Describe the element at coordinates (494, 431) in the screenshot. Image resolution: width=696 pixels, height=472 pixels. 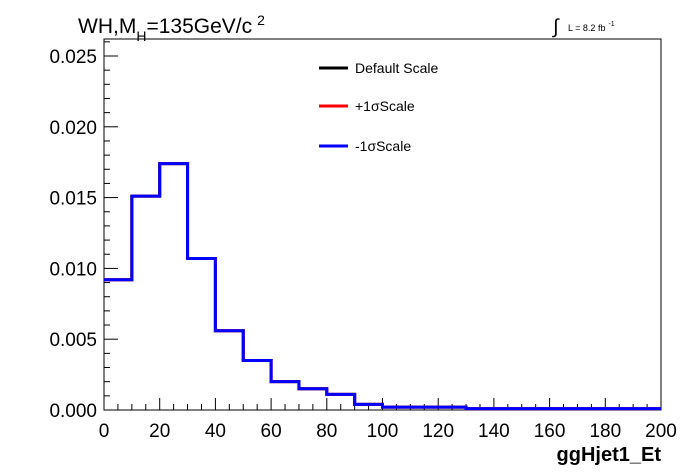
I see `x-tick-label: 140` at that location.